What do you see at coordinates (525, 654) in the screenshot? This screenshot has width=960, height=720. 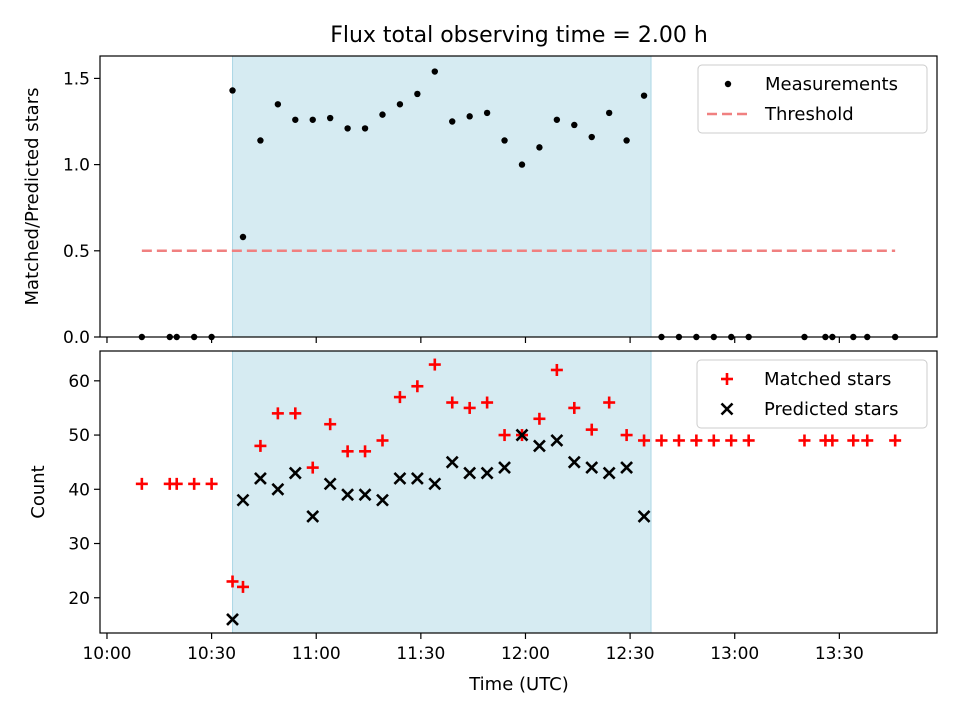 I see `x-tick-label: 12:00` at bounding box center [525, 654].